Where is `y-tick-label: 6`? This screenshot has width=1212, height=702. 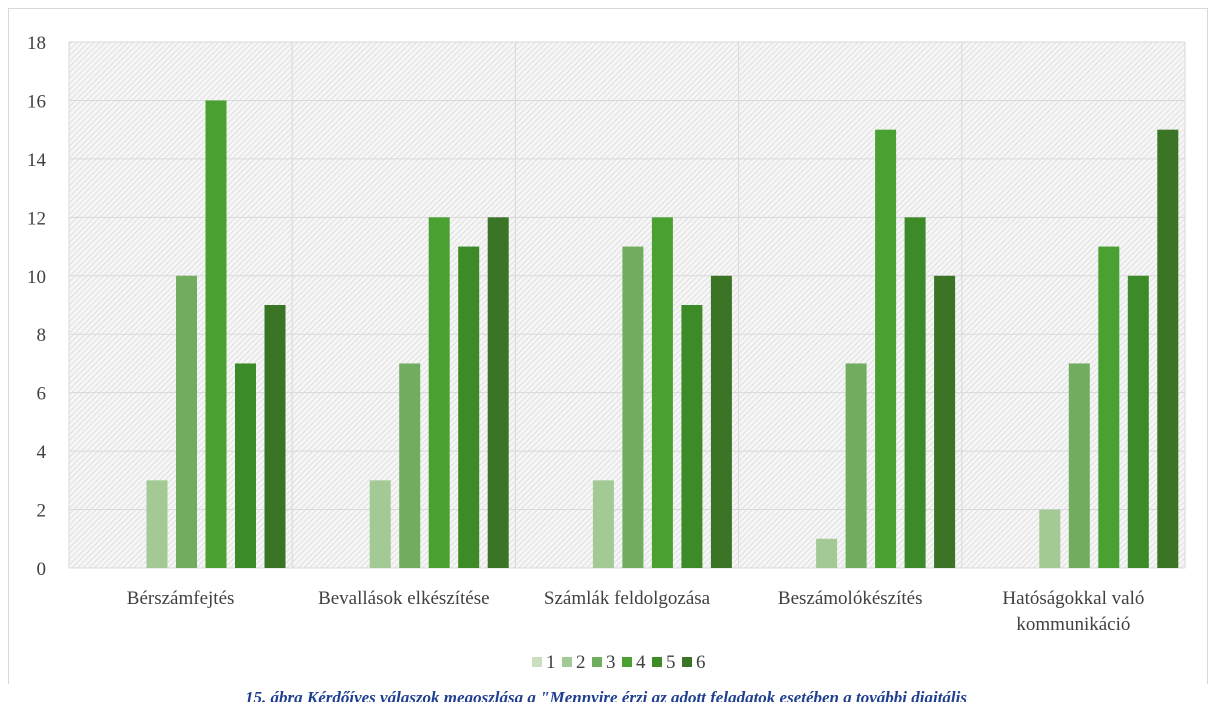 y-tick-label: 6 is located at coordinates (42, 394).